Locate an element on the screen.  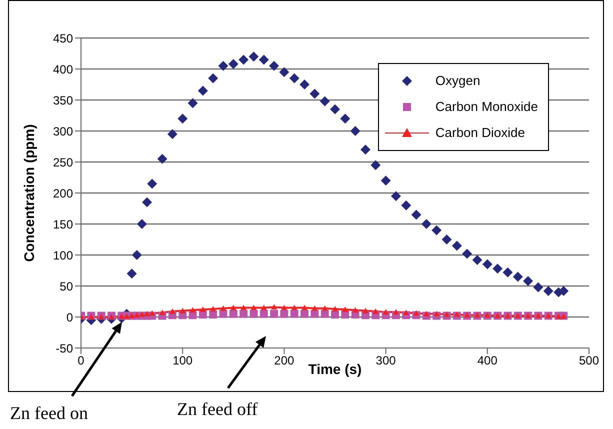
y-tick-label: 200 is located at coordinates (63, 193).